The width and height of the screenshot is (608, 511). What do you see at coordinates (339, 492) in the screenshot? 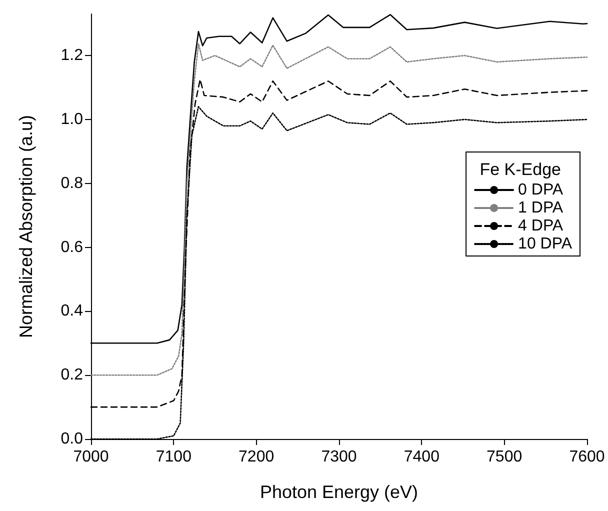
I see `x-axis-title: Photon Energy (eV)` at bounding box center [339, 492].